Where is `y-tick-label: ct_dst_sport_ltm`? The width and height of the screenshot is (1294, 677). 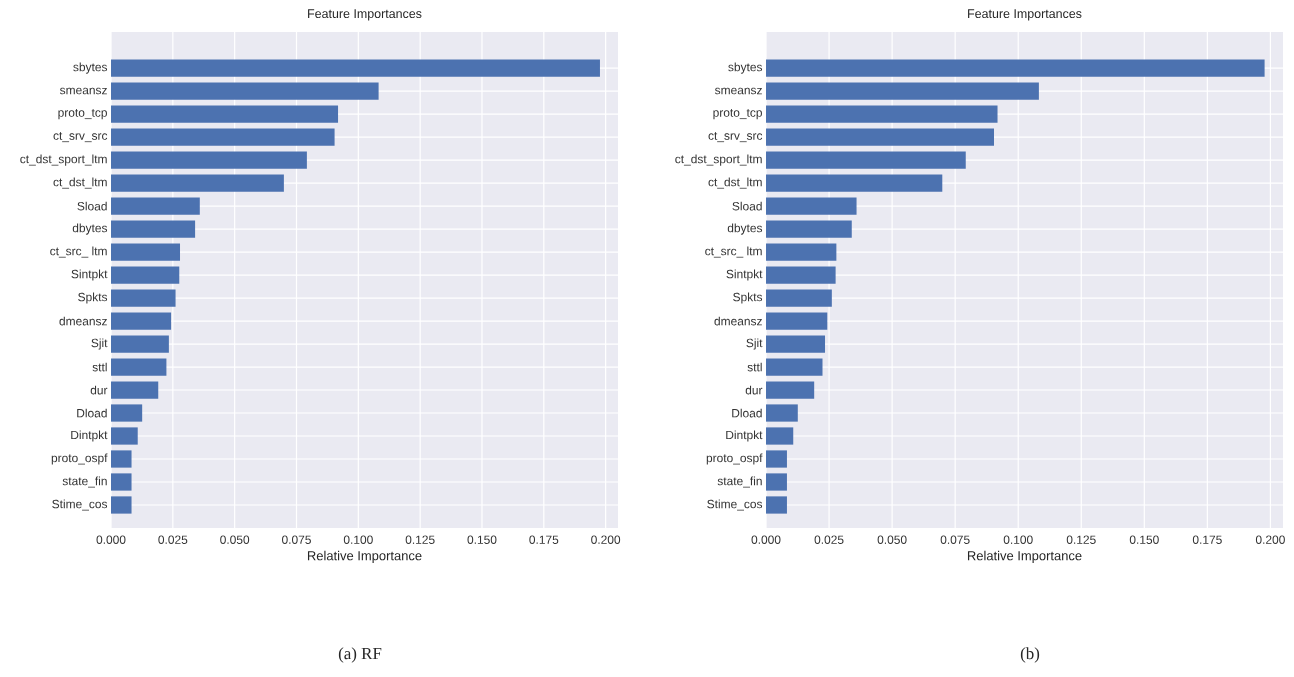 y-tick-label: ct_dst_sport_ltm is located at coordinates (63, 160).